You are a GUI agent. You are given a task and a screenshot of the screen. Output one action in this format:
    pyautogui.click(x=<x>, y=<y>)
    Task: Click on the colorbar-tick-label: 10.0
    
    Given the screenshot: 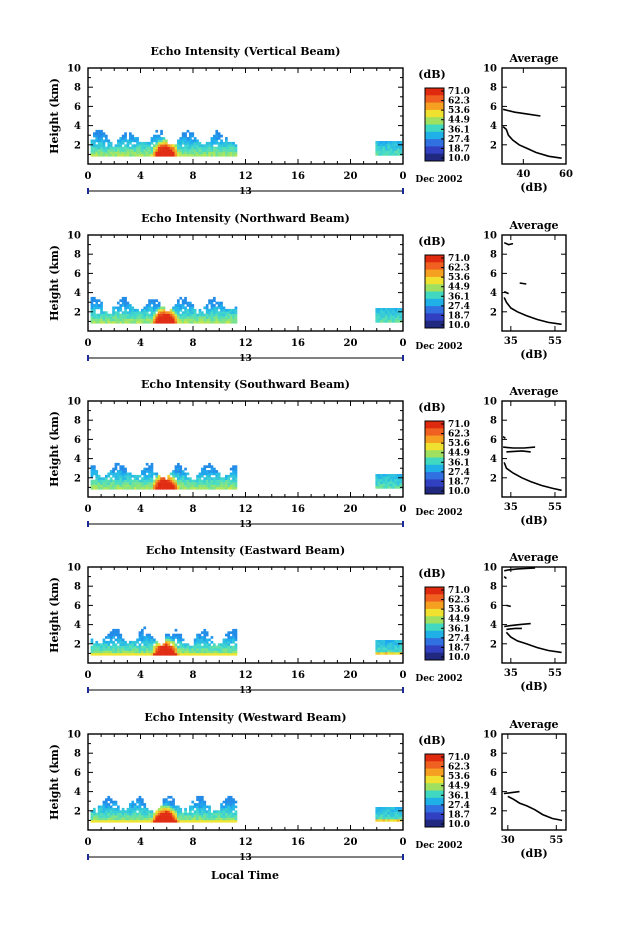 What is the action you would take?
    pyautogui.click(x=459, y=658)
    